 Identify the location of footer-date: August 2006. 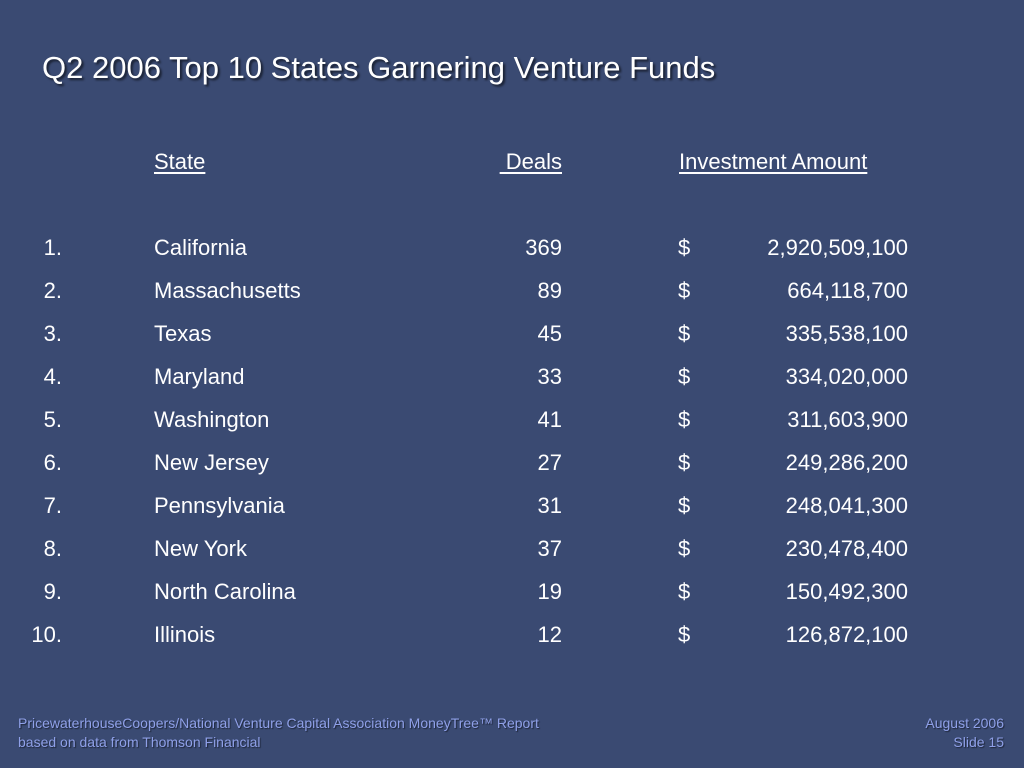
(964, 723).